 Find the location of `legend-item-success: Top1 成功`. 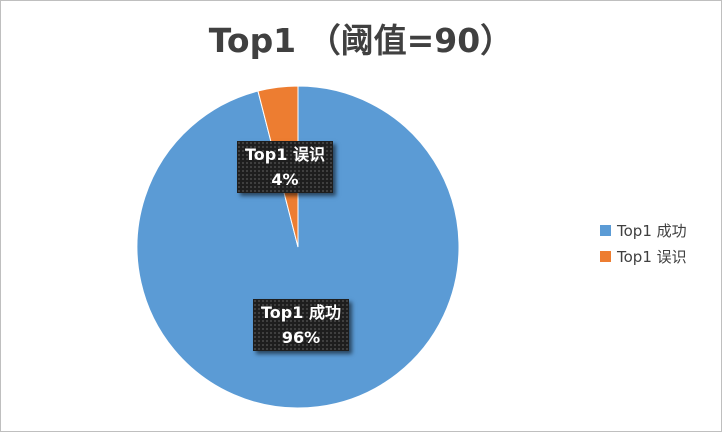

legend-item-success: Top1 成功 is located at coordinates (643, 230).